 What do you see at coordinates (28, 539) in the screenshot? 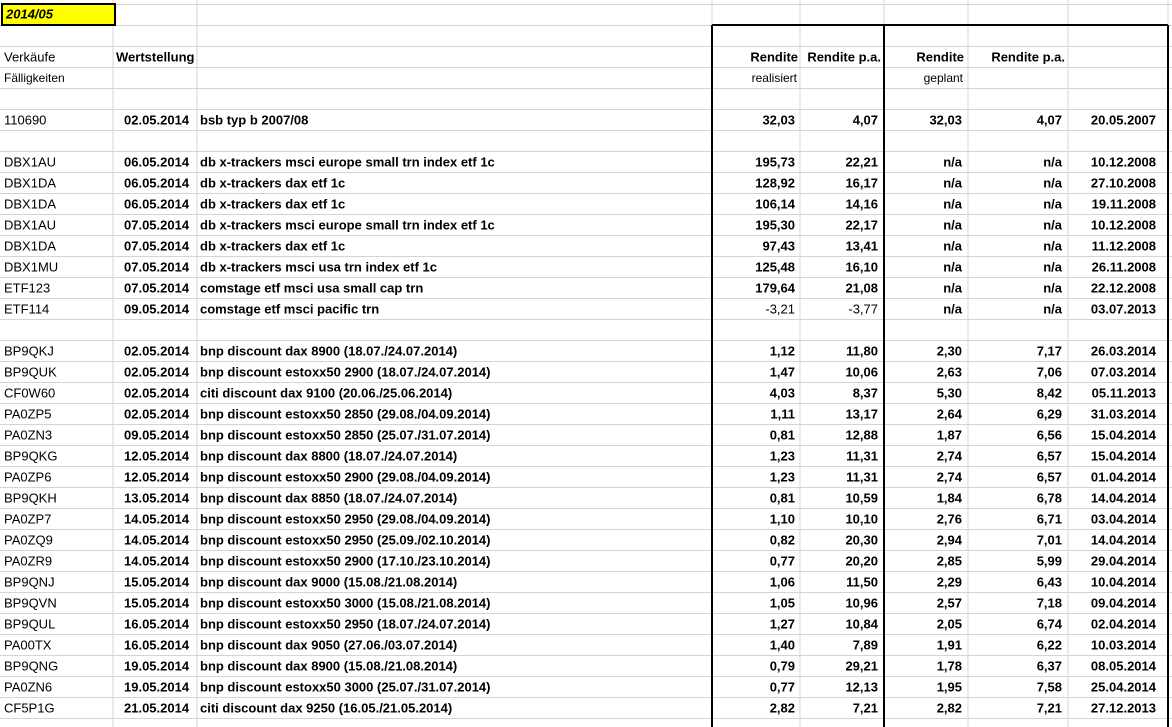
I see `cell: PA0ZQ9` at bounding box center [28, 539].